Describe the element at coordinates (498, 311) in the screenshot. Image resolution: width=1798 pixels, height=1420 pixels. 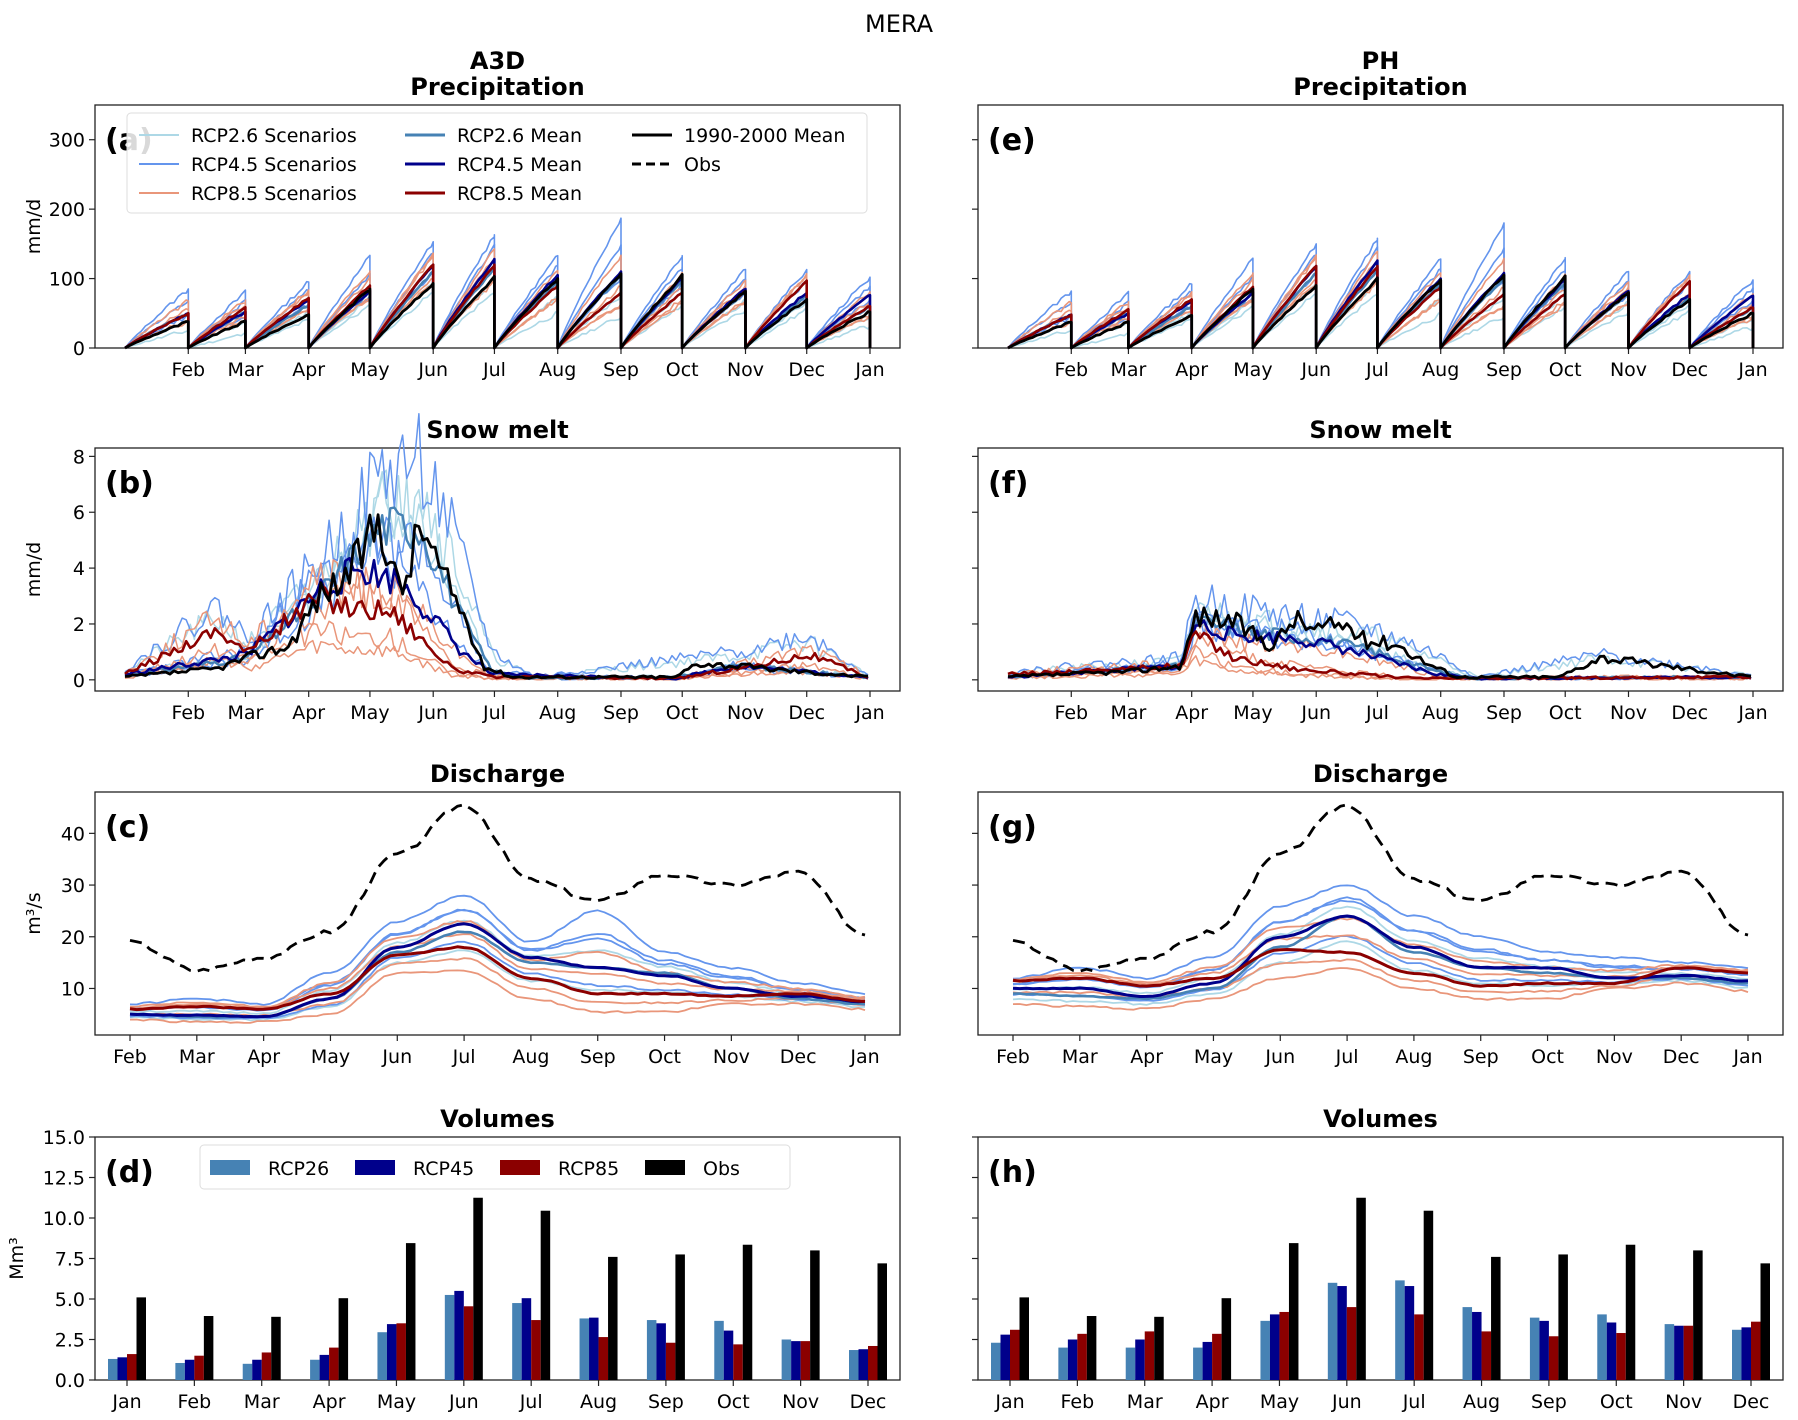
I see `baseline-mean-line` at that location.